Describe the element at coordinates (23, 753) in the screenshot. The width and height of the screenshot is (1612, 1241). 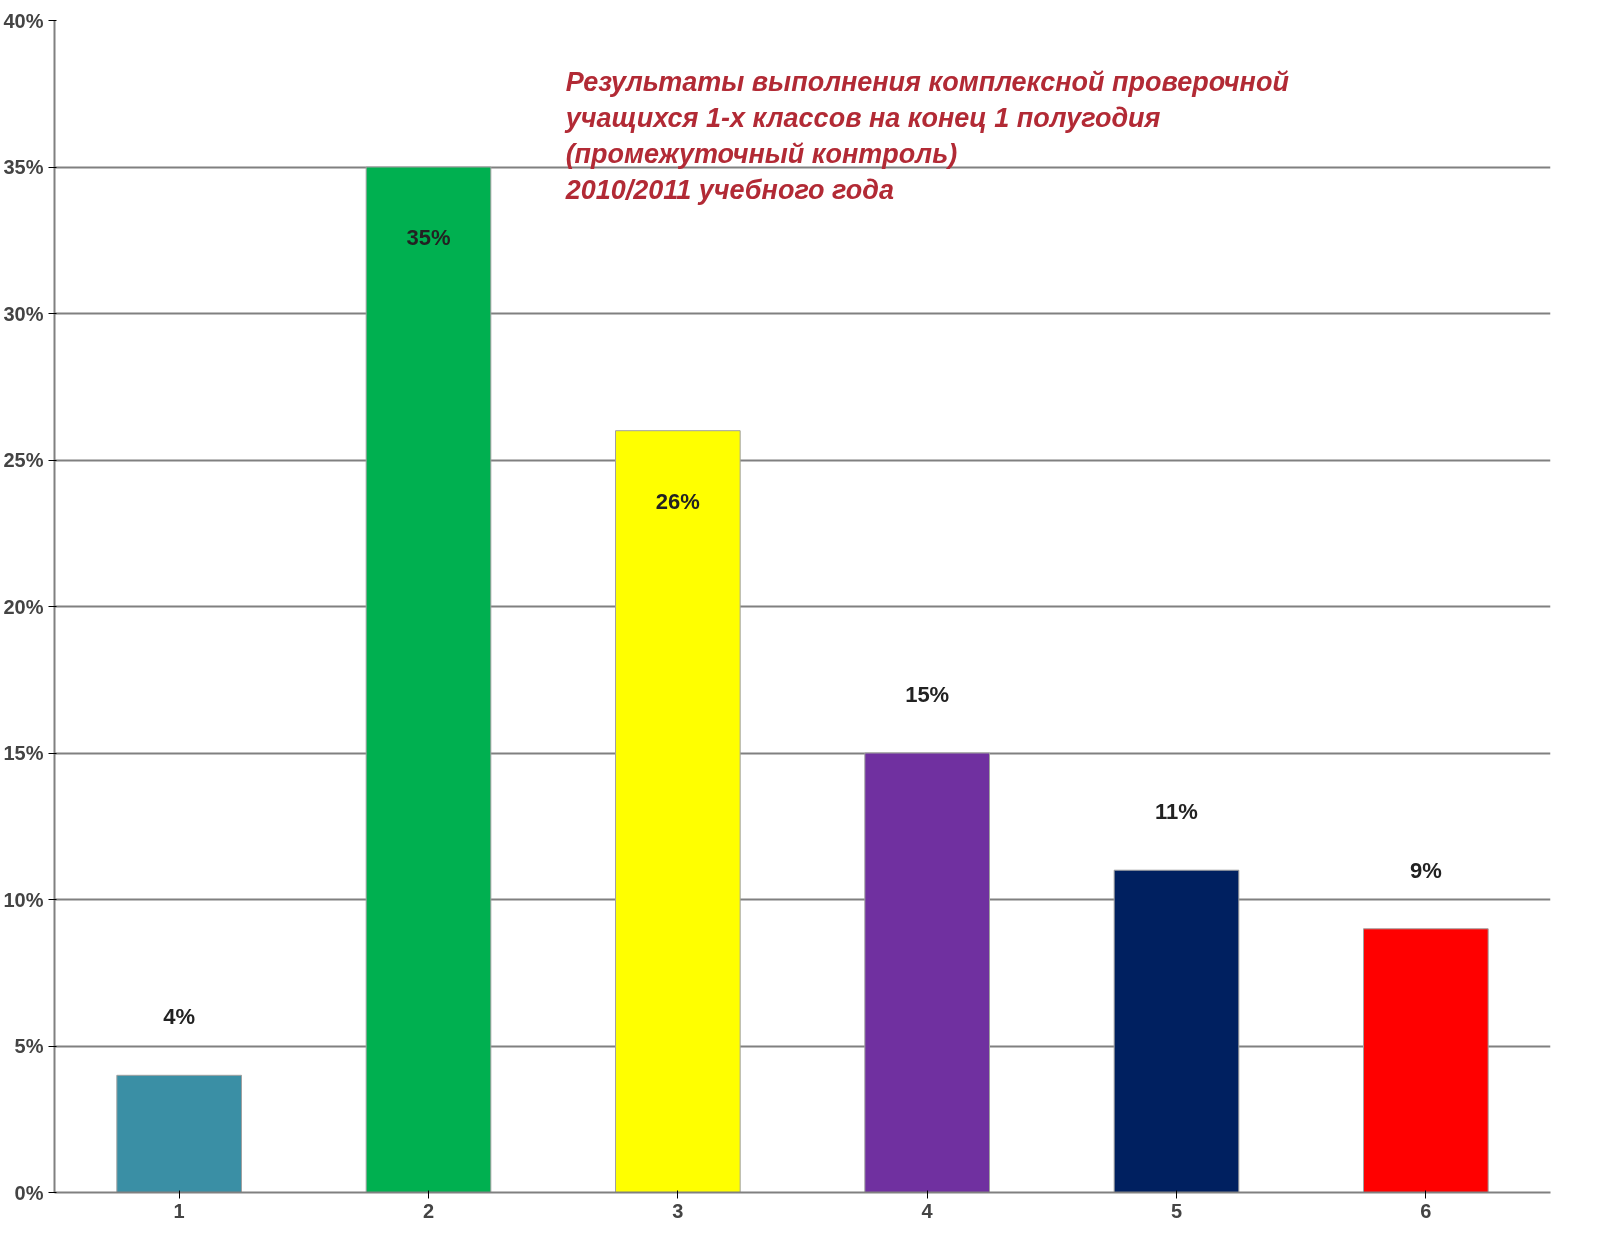
I see `y-tick-label: 15%` at that location.